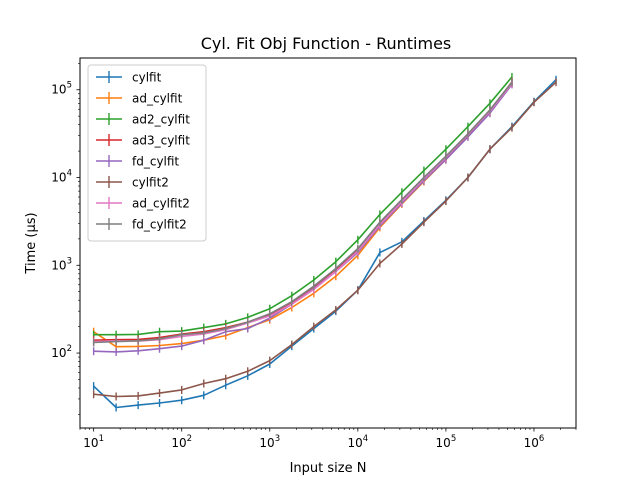 Image resolution: width=640 pixels, height=480 pixels. Describe the element at coordinates (534, 442) in the screenshot. I see `x-tick-label: 10⁶` at that location.